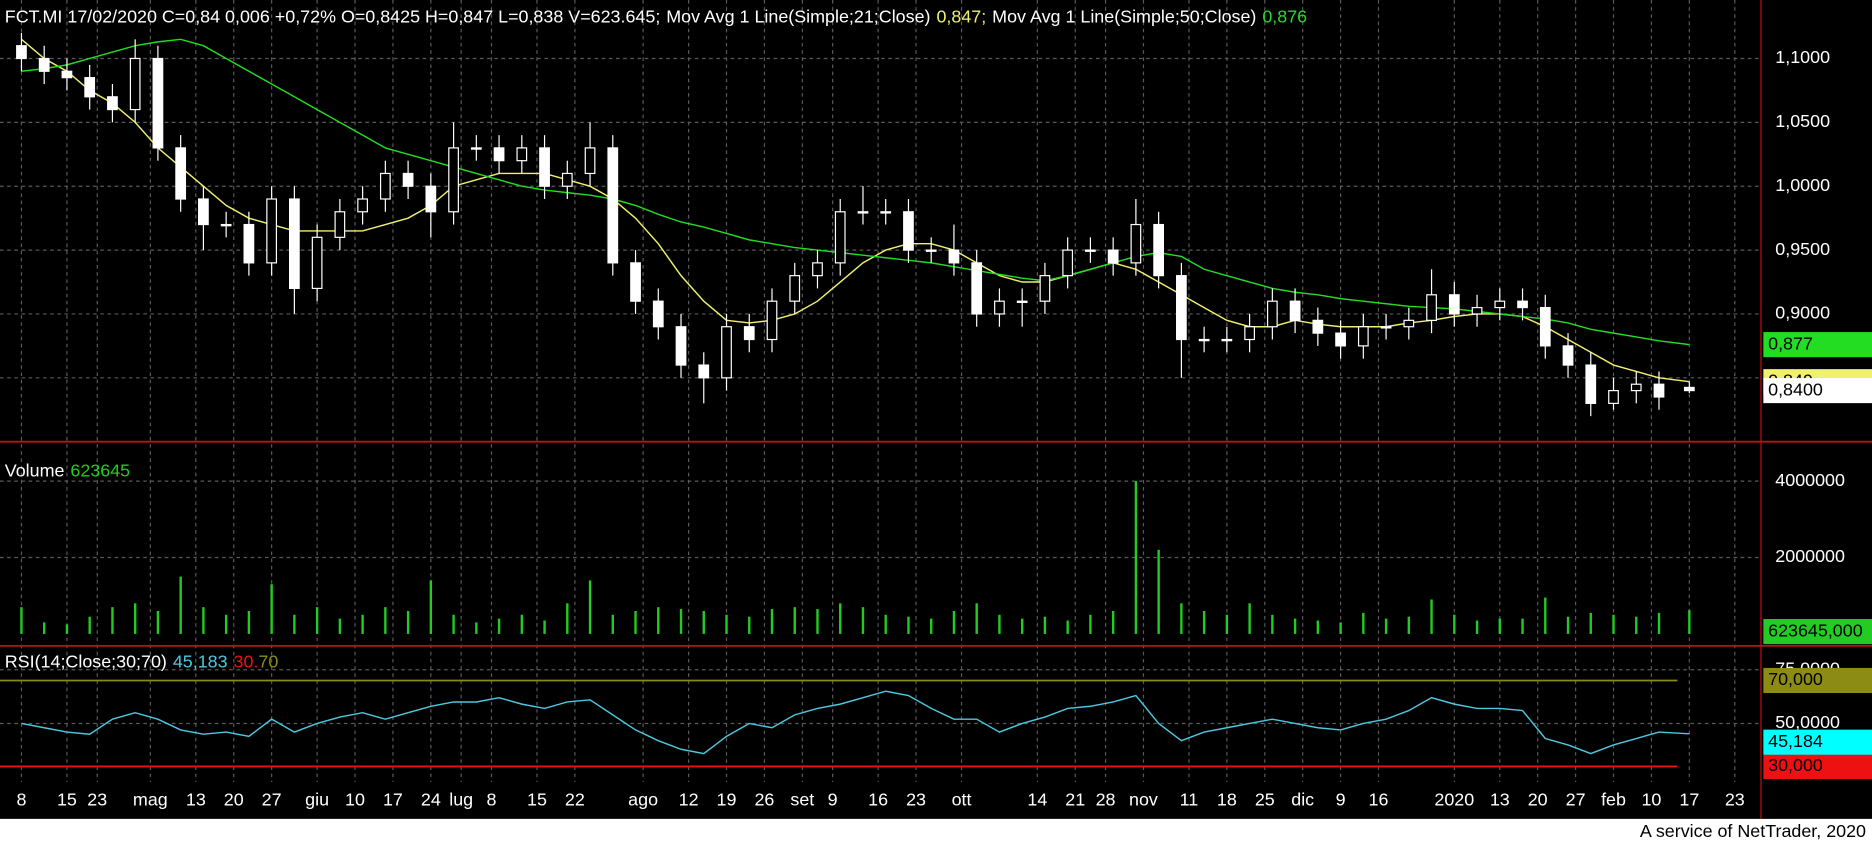 This screenshot has width=1872, height=844. Describe the element at coordinates (1075, 800) in the screenshot. I see `x-tick-label: 21` at that location.